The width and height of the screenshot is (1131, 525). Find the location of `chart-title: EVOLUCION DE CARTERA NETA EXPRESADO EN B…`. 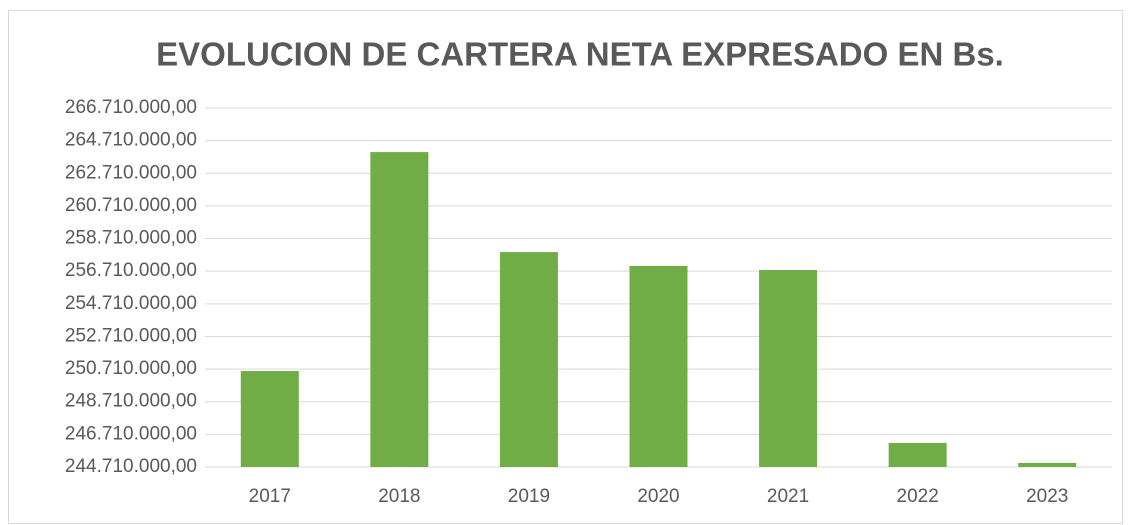

chart-title: EVOLUCION DE CARTERA NETA EXPRESADO EN B… is located at coordinates (580, 54).